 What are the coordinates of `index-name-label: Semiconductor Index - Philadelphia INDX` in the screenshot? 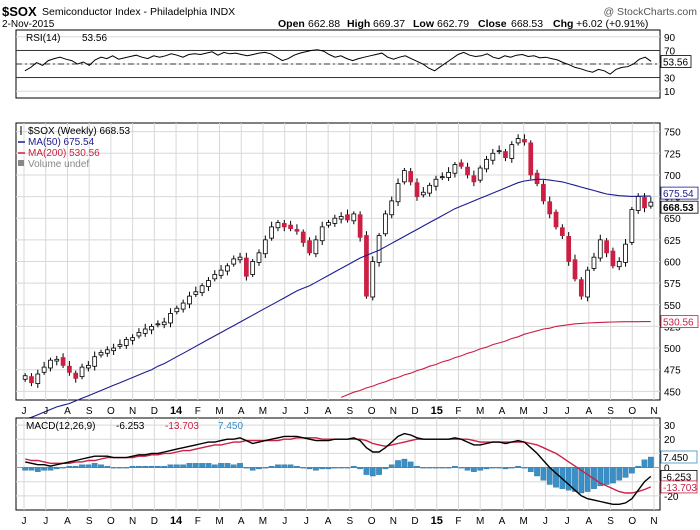 It's located at (138, 12).